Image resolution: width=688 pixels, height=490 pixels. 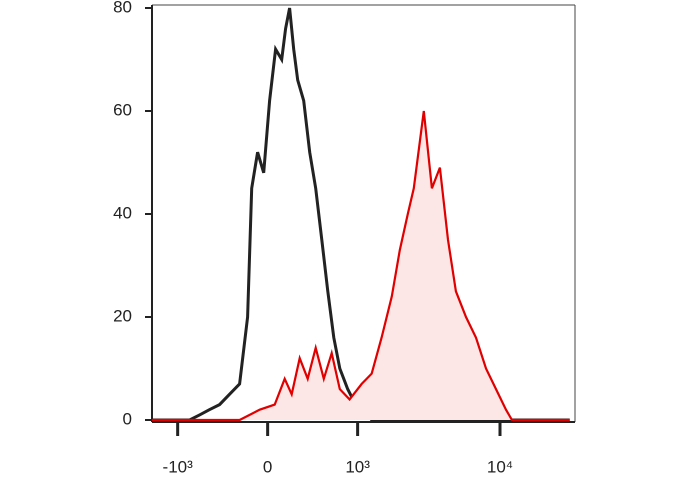 What do you see at coordinates (122, 8) in the screenshot?
I see `y-tick-label: 80` at bounding box center [122, 8].